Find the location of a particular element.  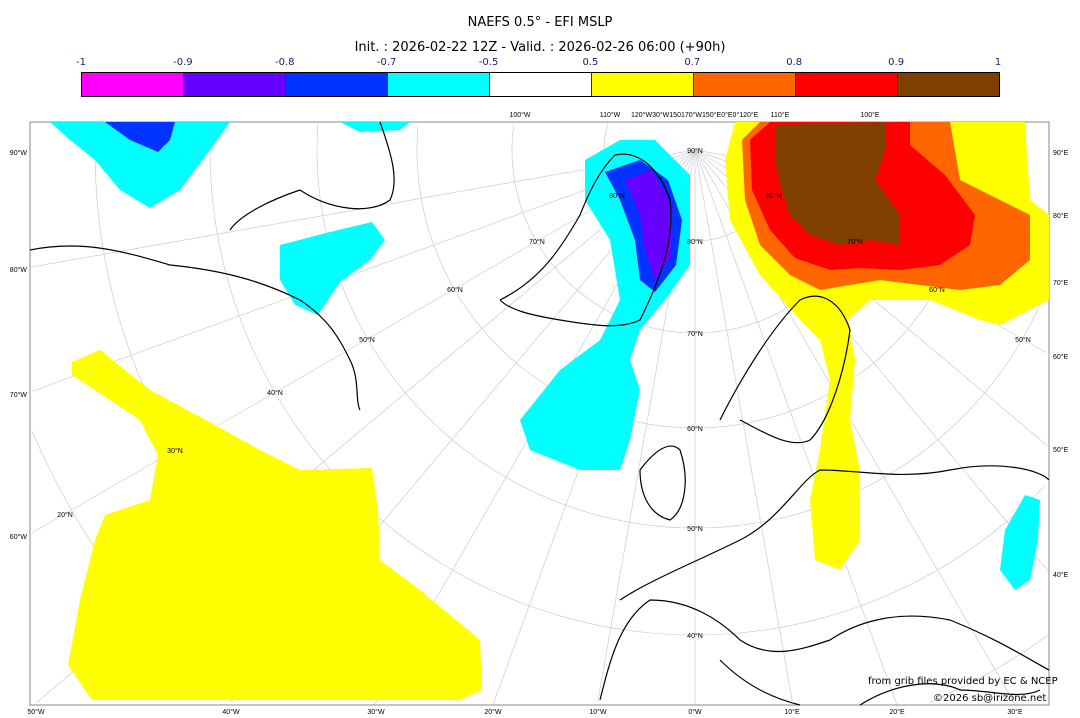

graticule-label: 70°E is located at coordinates (1061, 283).